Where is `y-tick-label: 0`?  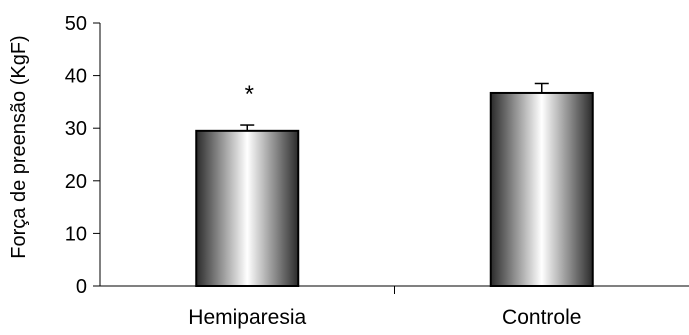
y-tick-label: 0 is located at coordinates (81, 287).